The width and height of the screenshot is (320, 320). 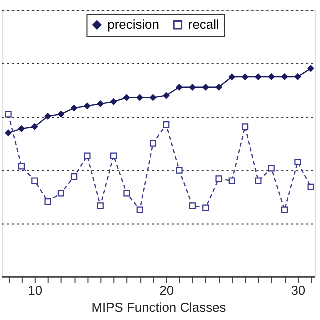 I want to click on x-axis-title: MIPS Function Classes, so click(x=159, y=308).